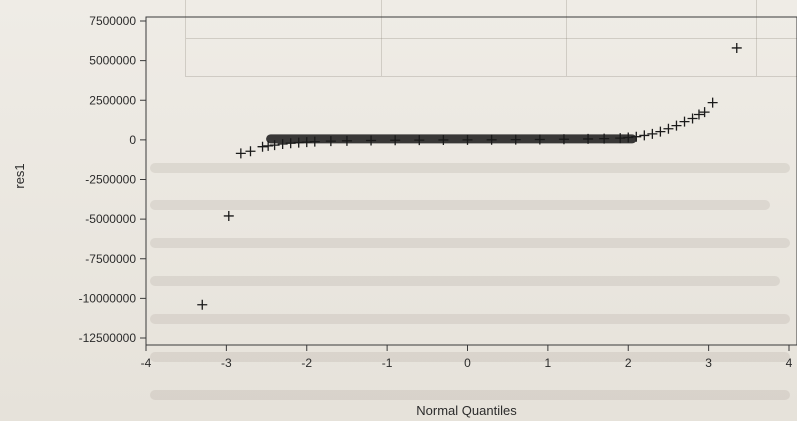 This screenshot has height=421, width=797. What do you see at coordinates (628, 363) in the screenshot?
I see `x-tick-label: 2` at bounding box center [628, 363].